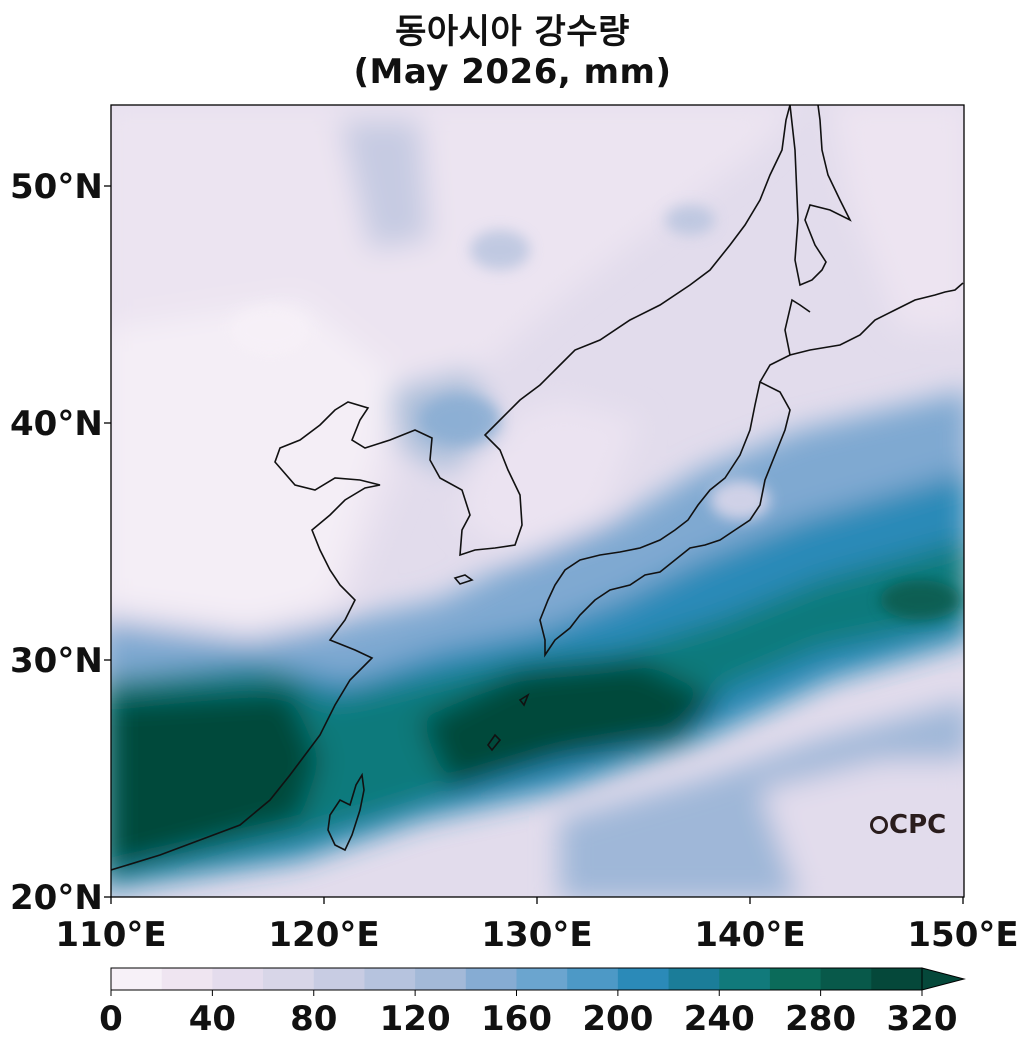  I want to click on lat-label-40N: 40°N, so click(56, 424).